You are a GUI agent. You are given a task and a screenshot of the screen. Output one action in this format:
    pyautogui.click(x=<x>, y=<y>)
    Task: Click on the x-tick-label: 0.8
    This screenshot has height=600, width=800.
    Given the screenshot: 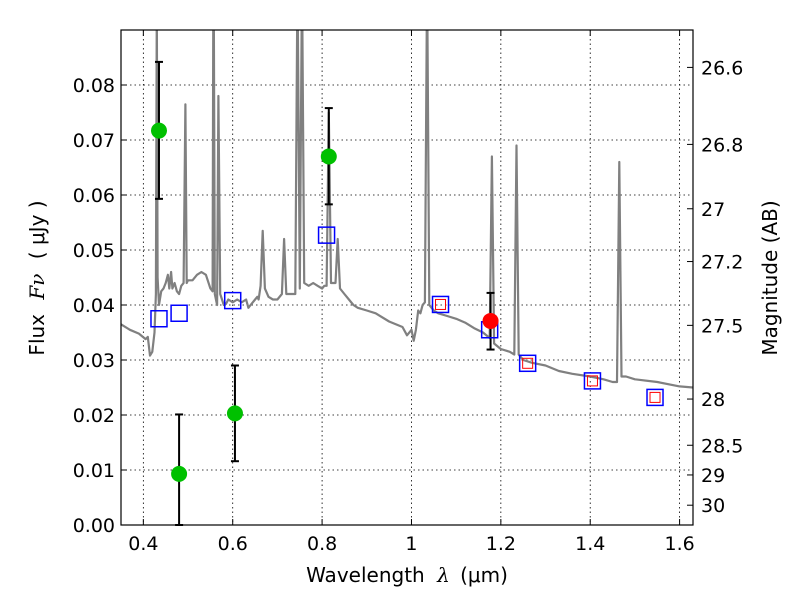 What is the action you would take?
    pyautogui.click(x=322, y=544)
    